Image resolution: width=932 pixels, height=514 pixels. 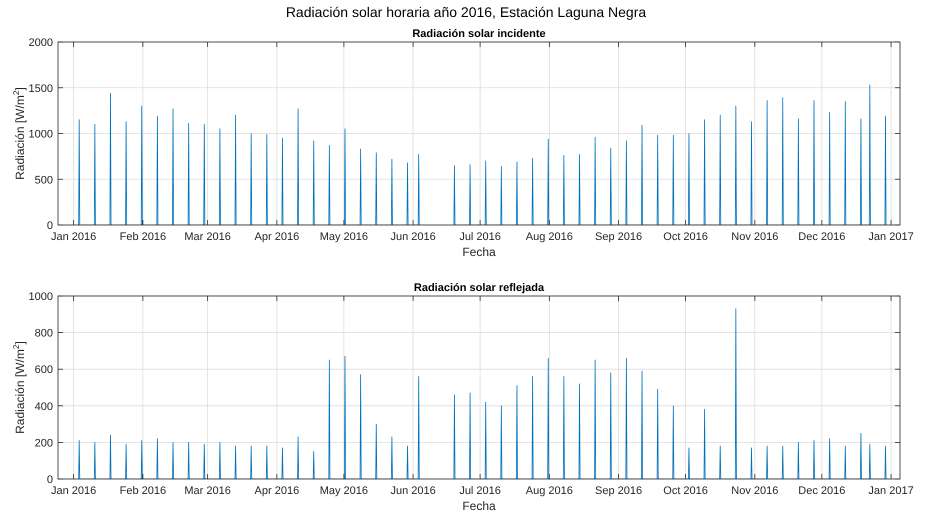 What do you see at coordinates (43, 406) in the screenshot?
I see `y-tick-label: 400` at bounding box center [43, 406].